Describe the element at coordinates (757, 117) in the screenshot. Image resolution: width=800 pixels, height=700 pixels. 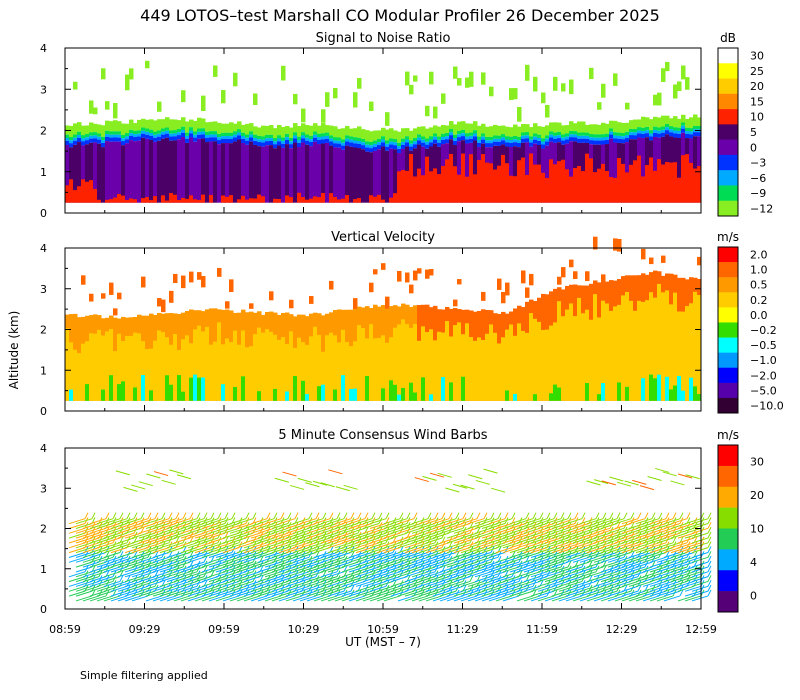
I see `colorbar-label: 10` at that location.